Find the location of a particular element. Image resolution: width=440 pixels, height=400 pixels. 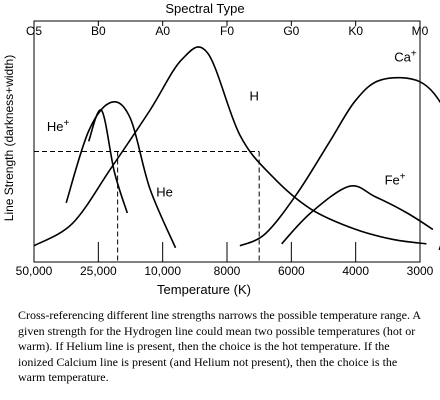

temperature-tick-label: 25,000 is located at coordinates (98, 271).